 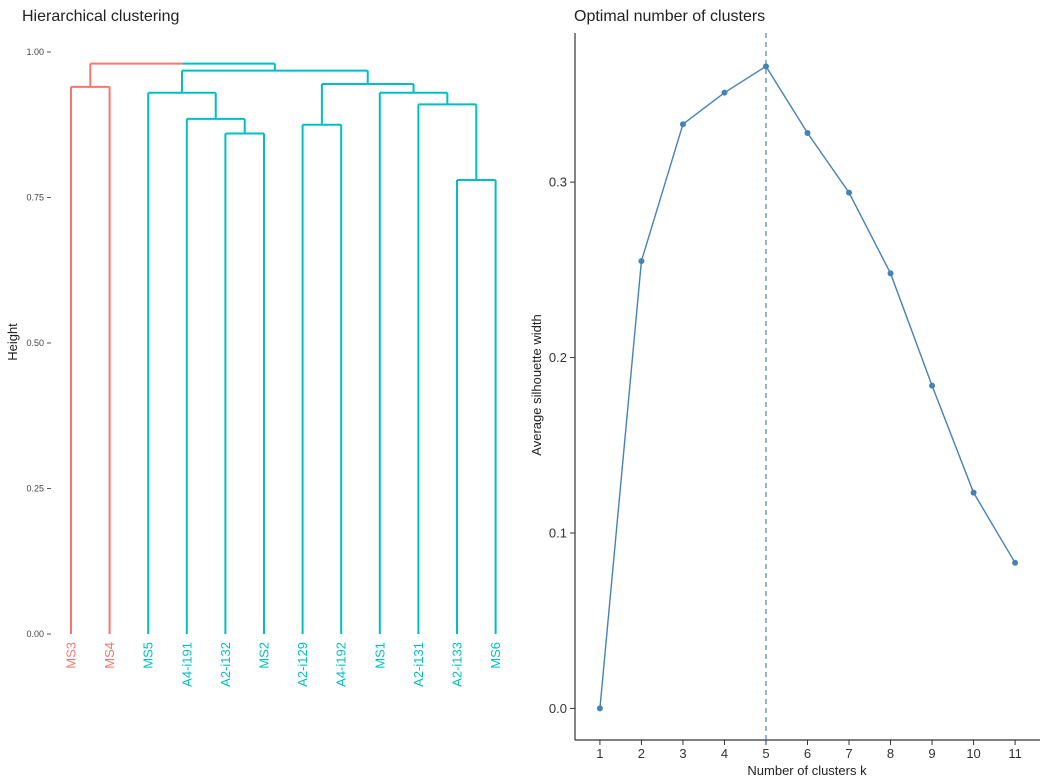 What do you see at coordinates (71, 655) in the screenshot?
I see `leaf-label-0: MS3` at bounding box center [71, 655].